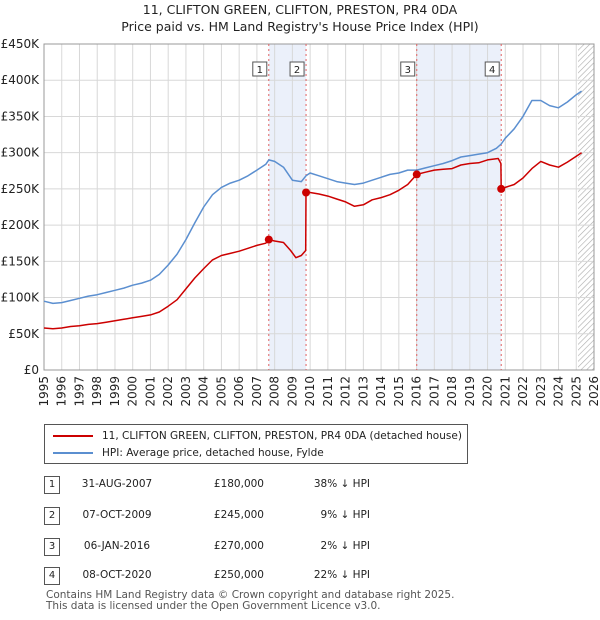  What do you see at coordinates (399, 391) in the screenshot?
I see `x-tick-label: 2015` at bounding box center [399, 391].